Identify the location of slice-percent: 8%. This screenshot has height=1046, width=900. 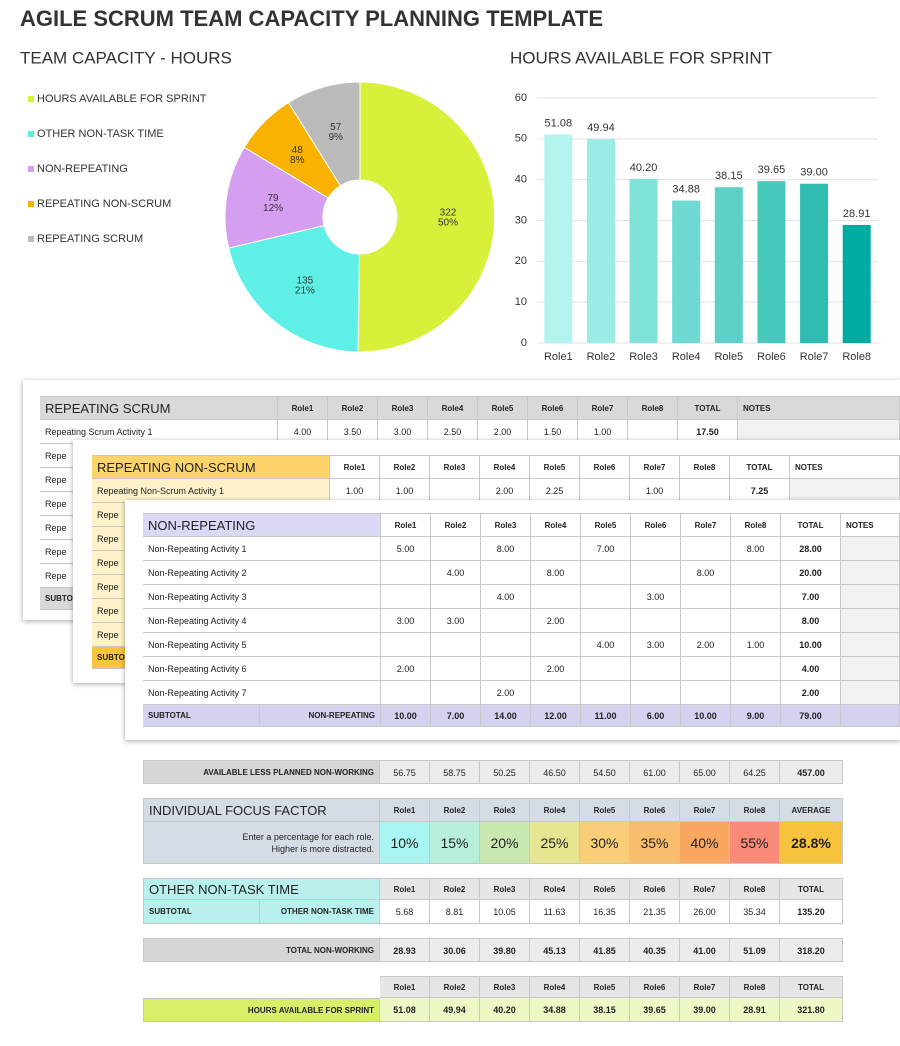
(297, 160).